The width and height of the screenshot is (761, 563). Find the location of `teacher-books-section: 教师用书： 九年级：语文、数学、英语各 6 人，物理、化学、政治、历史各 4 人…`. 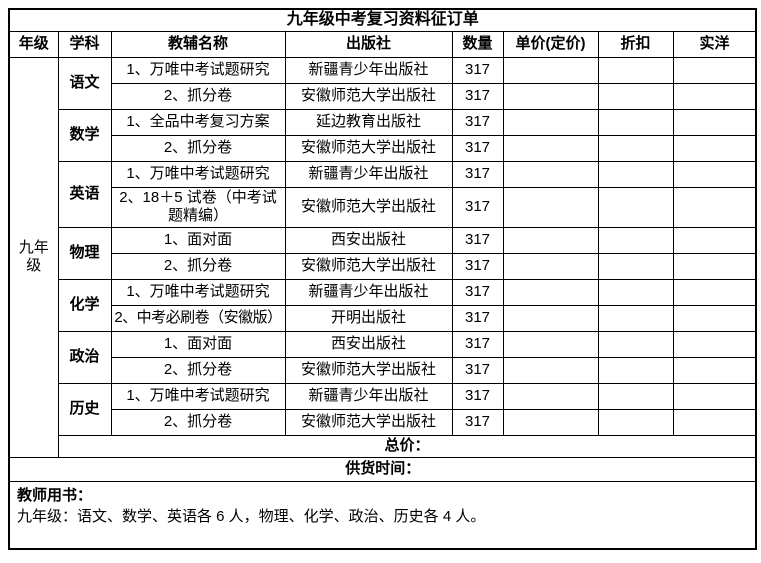

teacher-books-section: 教师用书： 九年级：语文、数学、英语各 6 人，物理、化学、政治、历史各 4 人… is located at coordinates (382, 515).